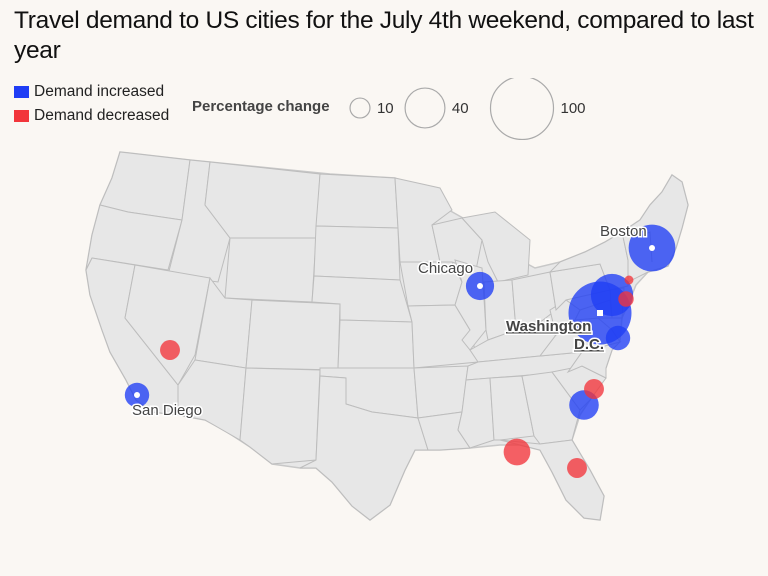  I want to click on increase-swatch, so click(21, 92).